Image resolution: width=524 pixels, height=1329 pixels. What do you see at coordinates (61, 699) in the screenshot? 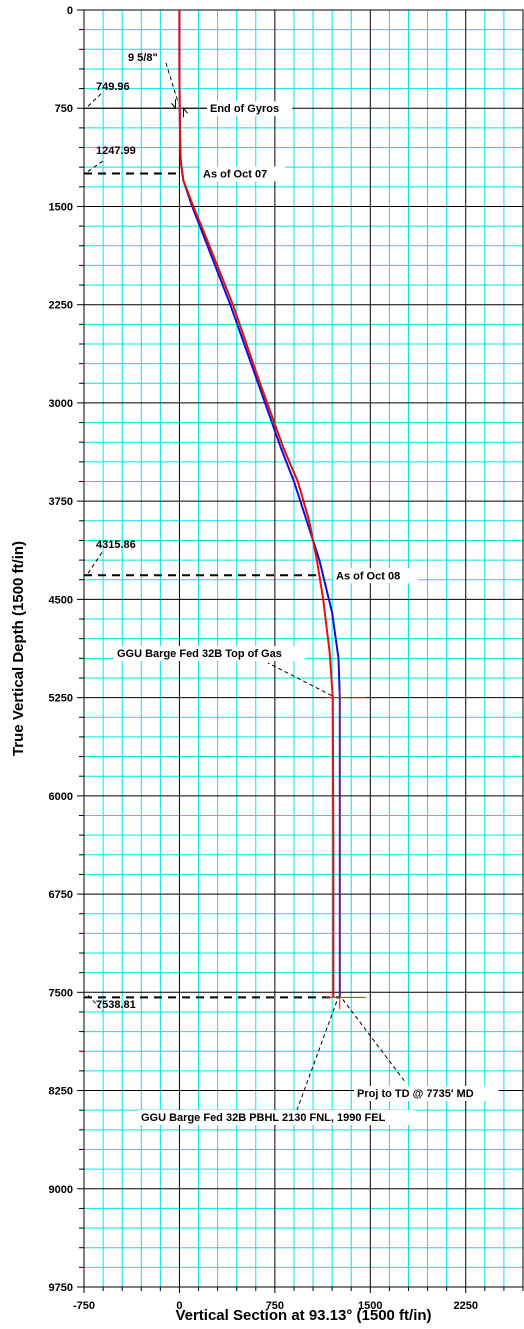
I see `y-tick-label: 5250` at bounding box center [61, 699].